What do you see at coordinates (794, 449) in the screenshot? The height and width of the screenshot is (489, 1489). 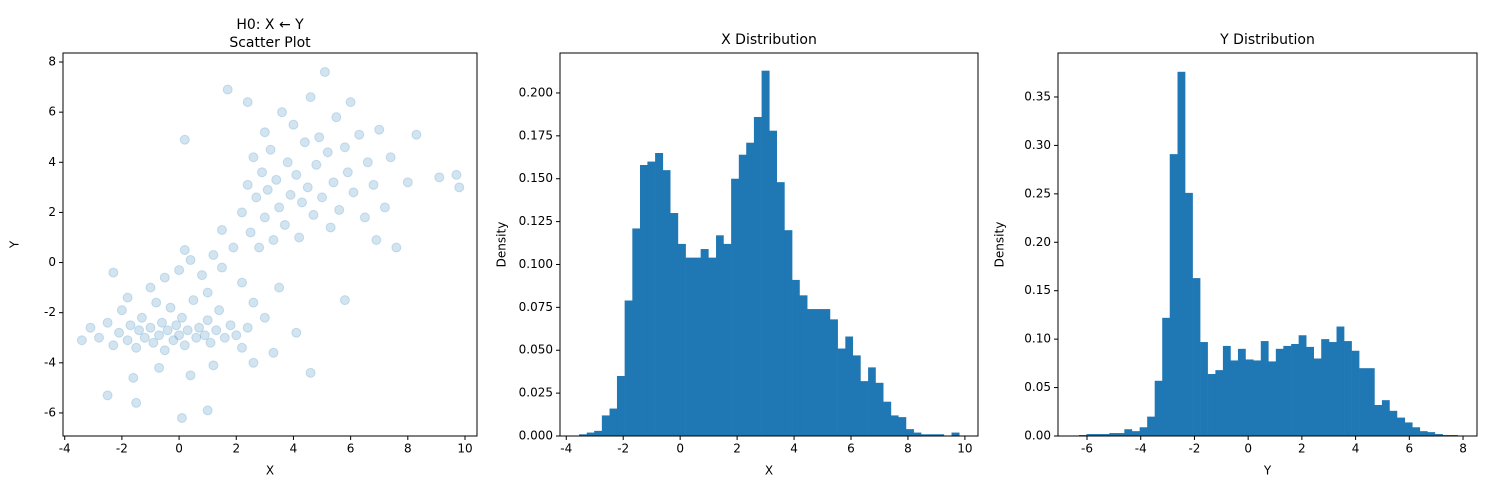 I see `x-tick-label: 4` at bounding box center [794, 449].